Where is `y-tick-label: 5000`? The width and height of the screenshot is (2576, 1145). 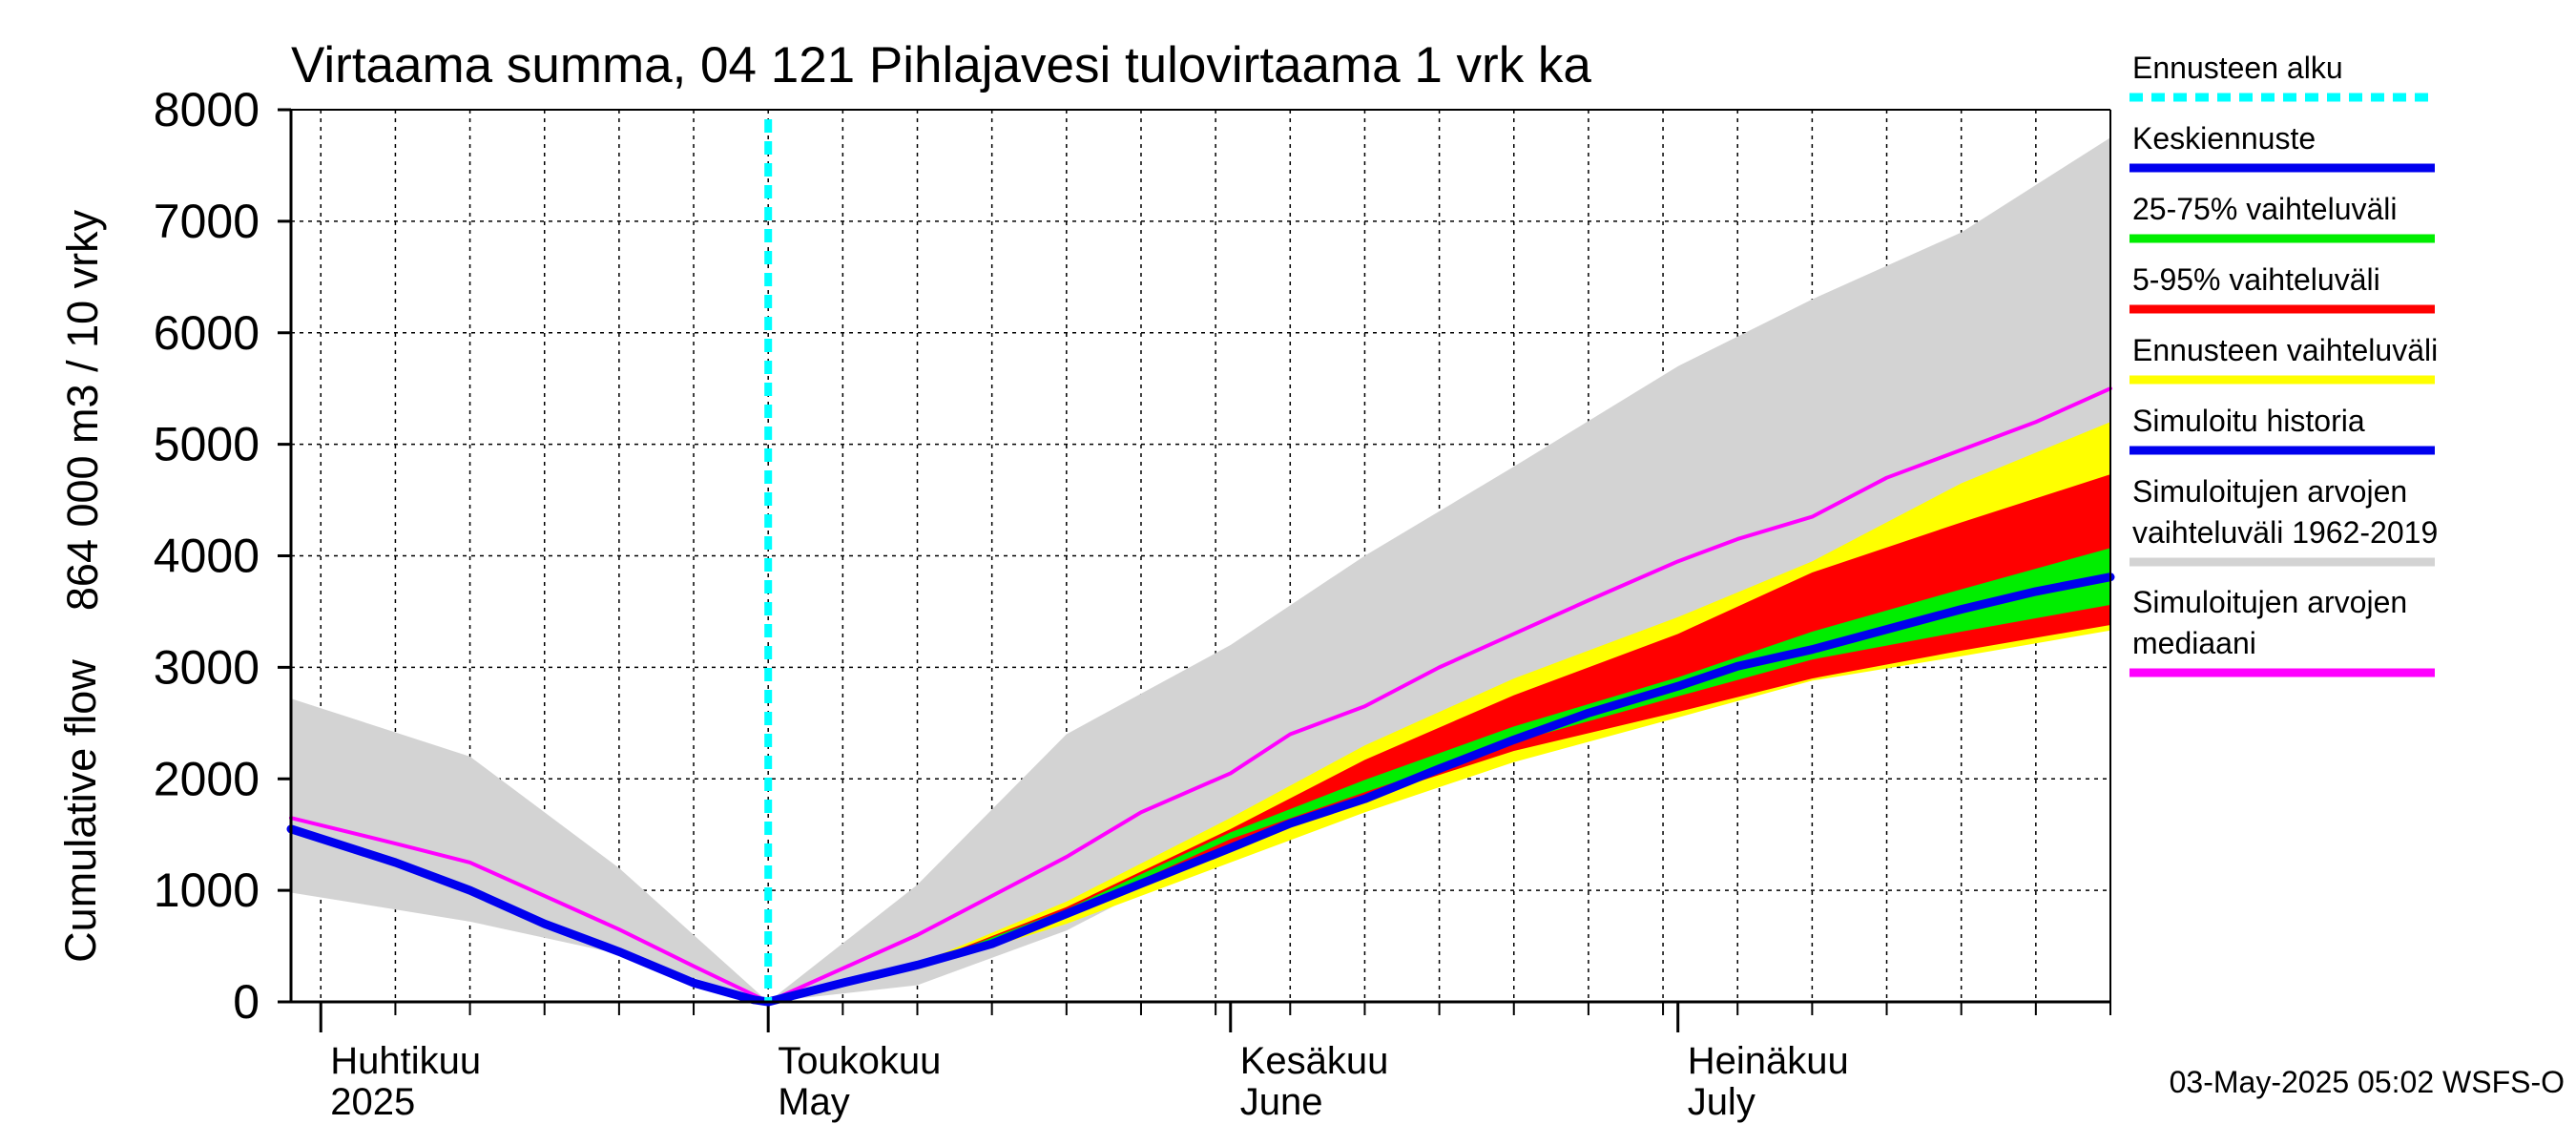 y-tick-label: 5000 is located at coordinates (207, 445).